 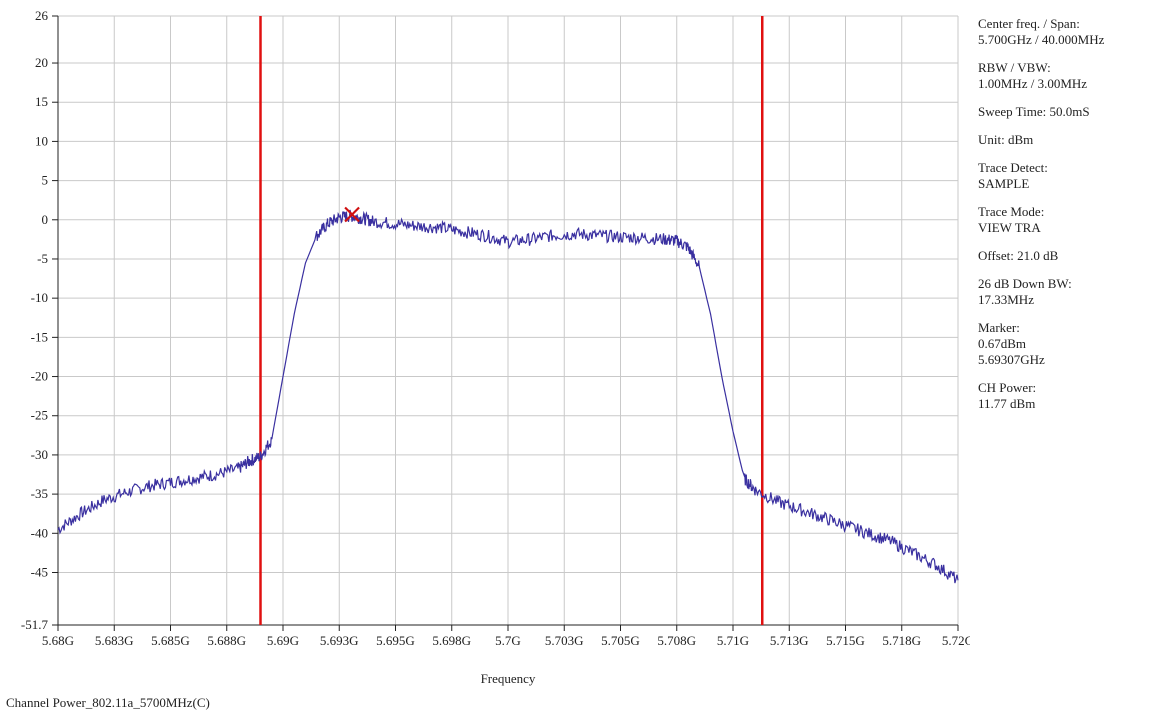 I want to click on x-tick-label: 5.688G, so click(x=226, y=640).